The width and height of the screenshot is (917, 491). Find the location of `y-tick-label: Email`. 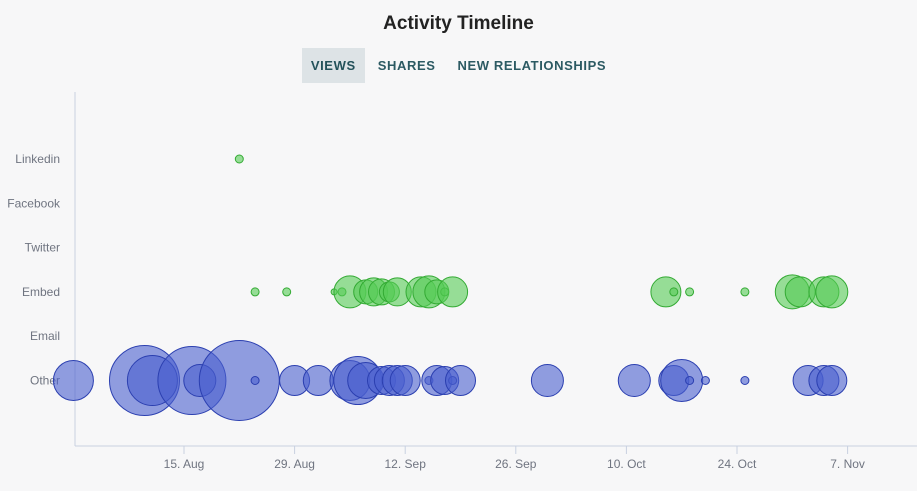

y-tick-label: Email is located at coordinates (45, 336).